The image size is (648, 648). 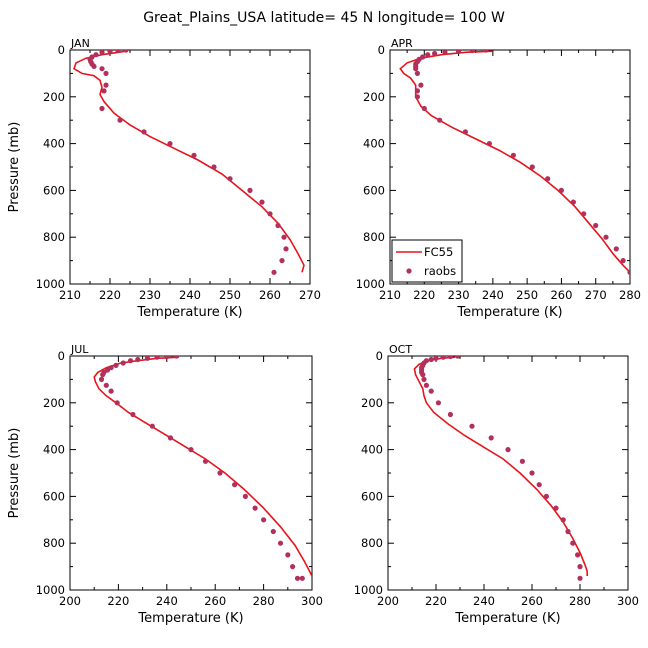 What do you see at coordinates (190, 295) in the screenshot?
I see `x-tick-label: 240` at bounding box center [190, 295].